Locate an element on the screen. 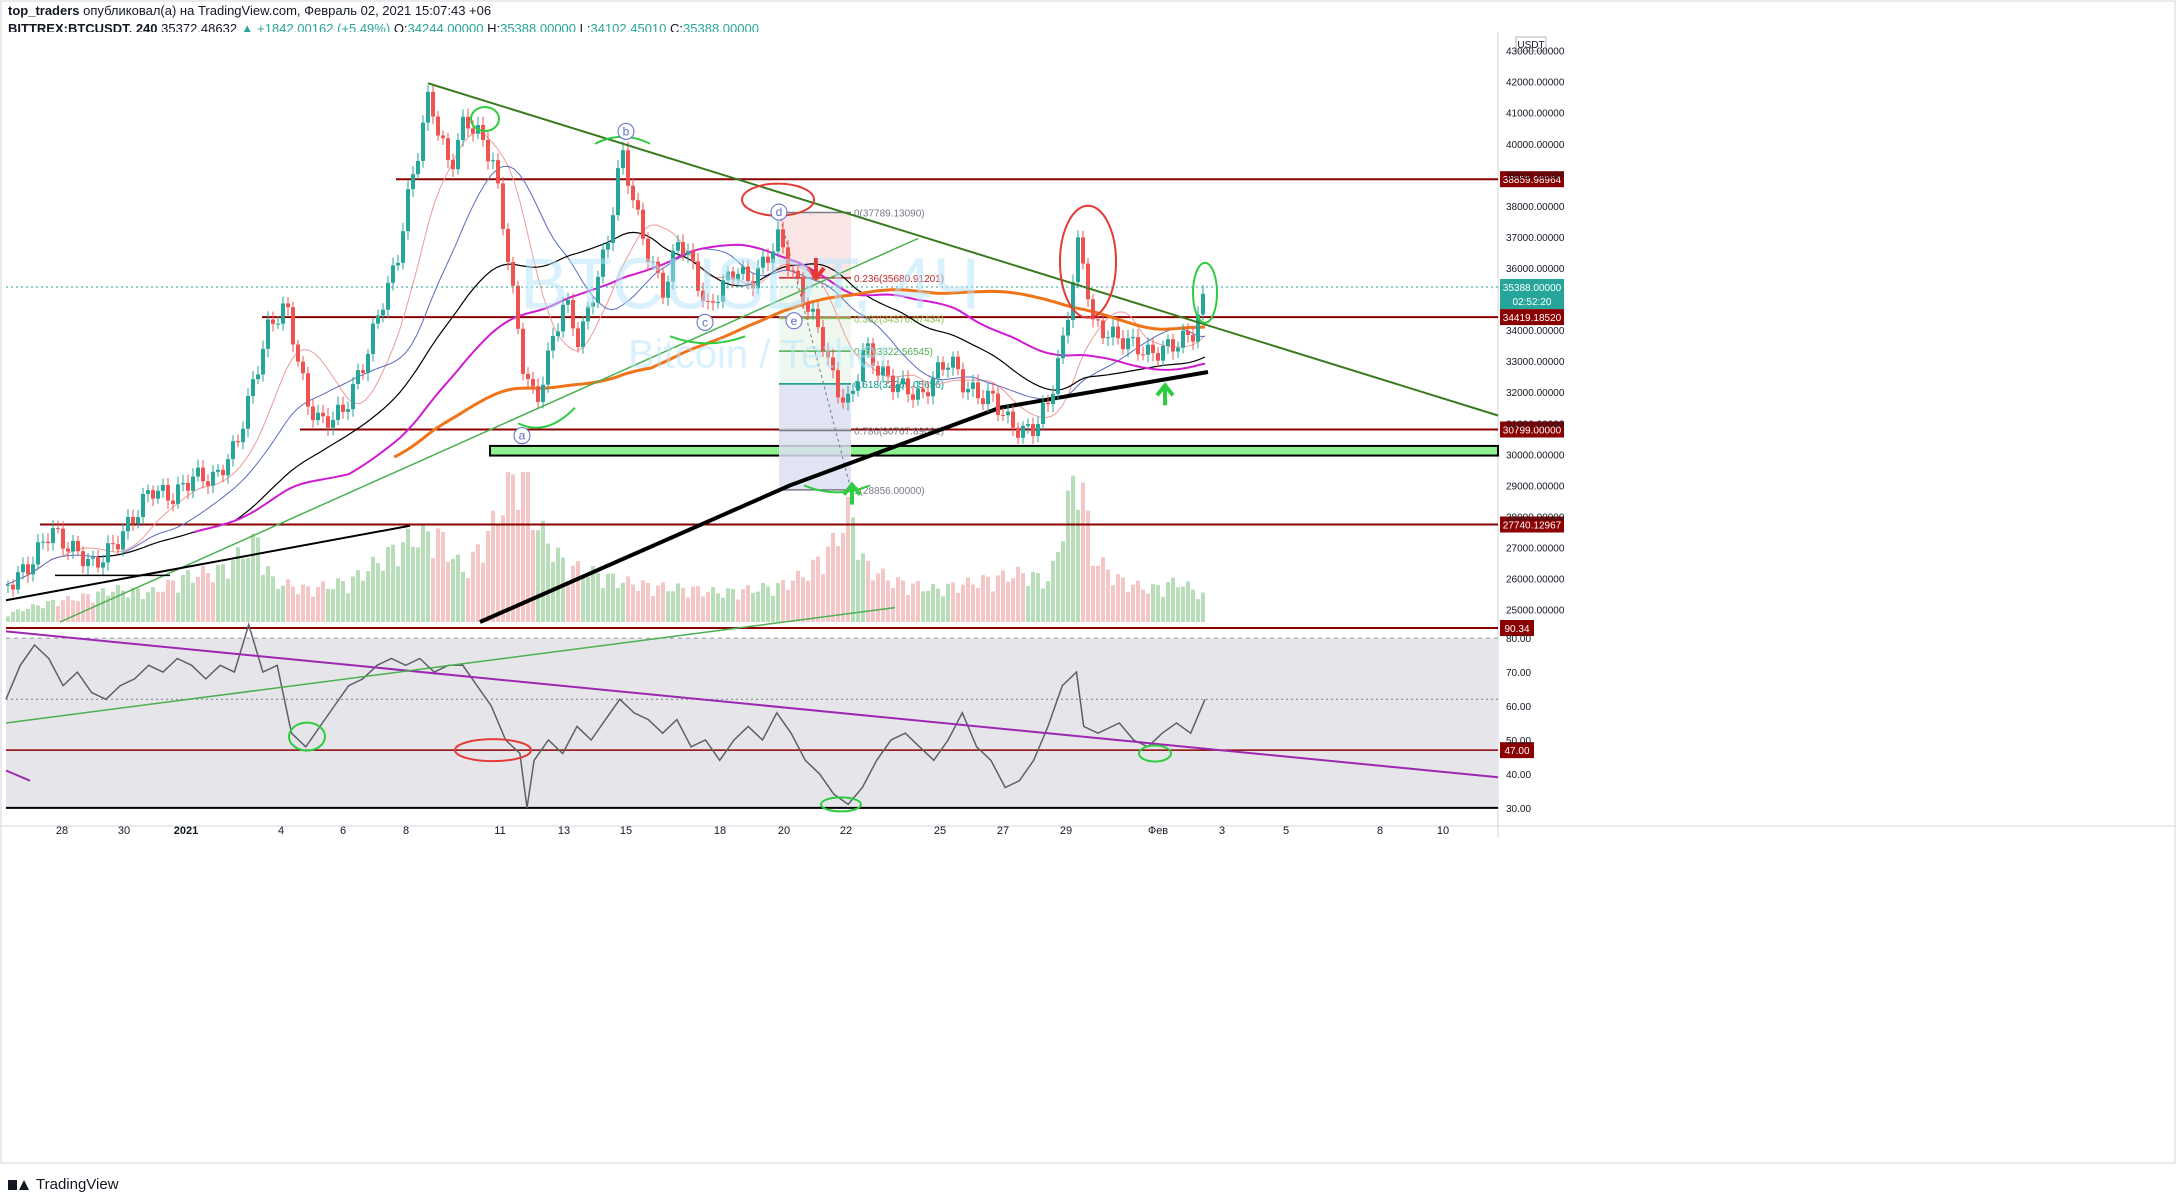  wave-circle is located at coordinates (705, 322).